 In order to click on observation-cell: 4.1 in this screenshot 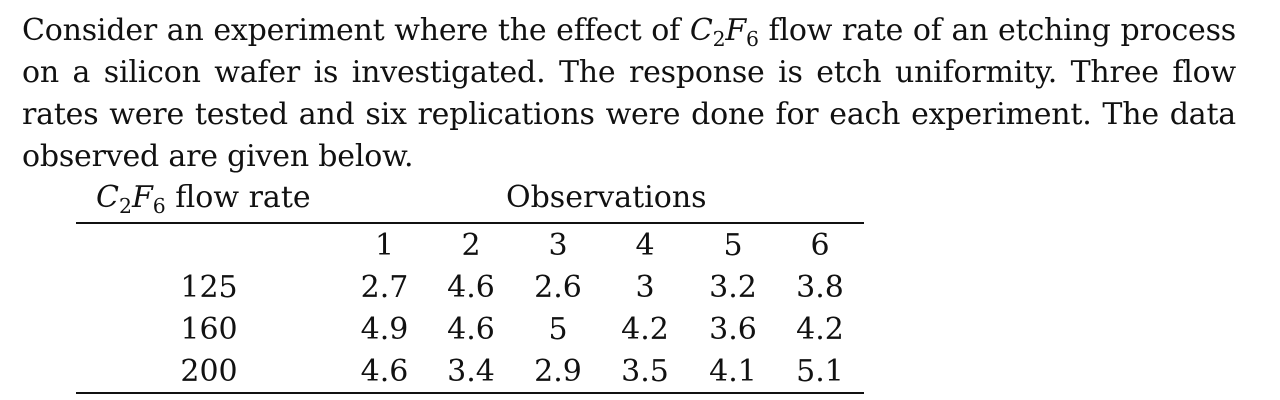, I will do `click(733, 371)`.